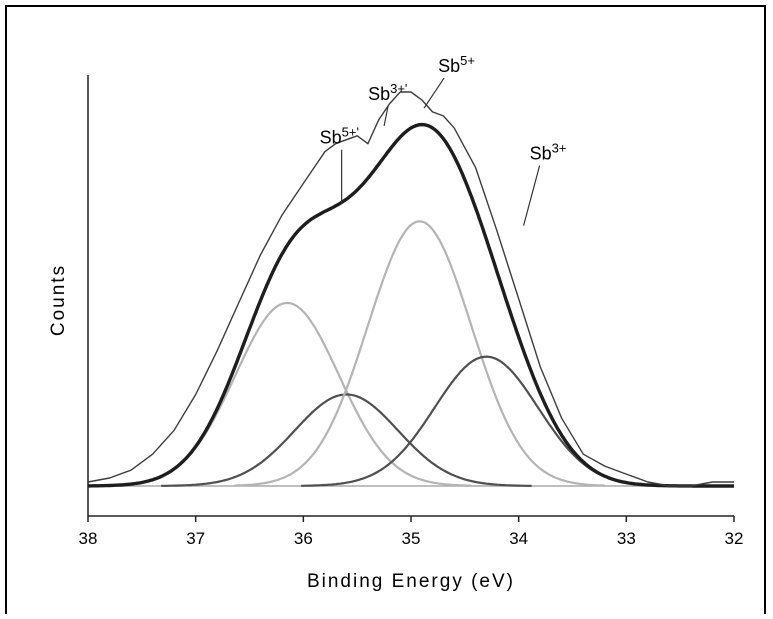 This screenshot has height=619, width=773. I want to click on x-tick-label: 33, so click(626, 538).